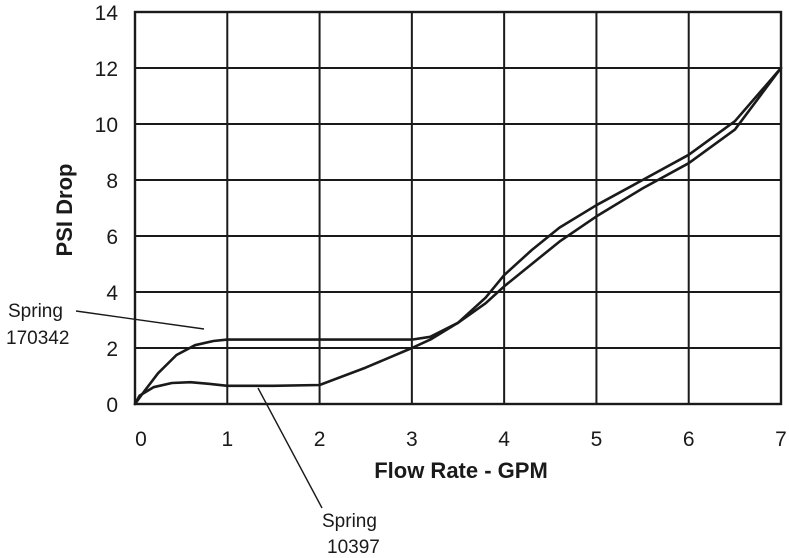  Describe the element at coordinates (106, 69) in the screenshot. I see `y-tick-label-6: 12` at that location.